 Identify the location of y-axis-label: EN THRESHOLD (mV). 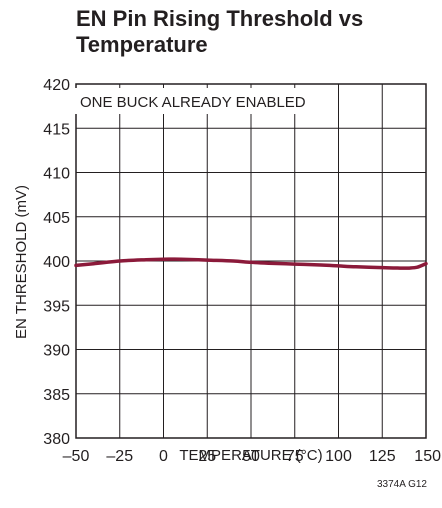
(21, 262).